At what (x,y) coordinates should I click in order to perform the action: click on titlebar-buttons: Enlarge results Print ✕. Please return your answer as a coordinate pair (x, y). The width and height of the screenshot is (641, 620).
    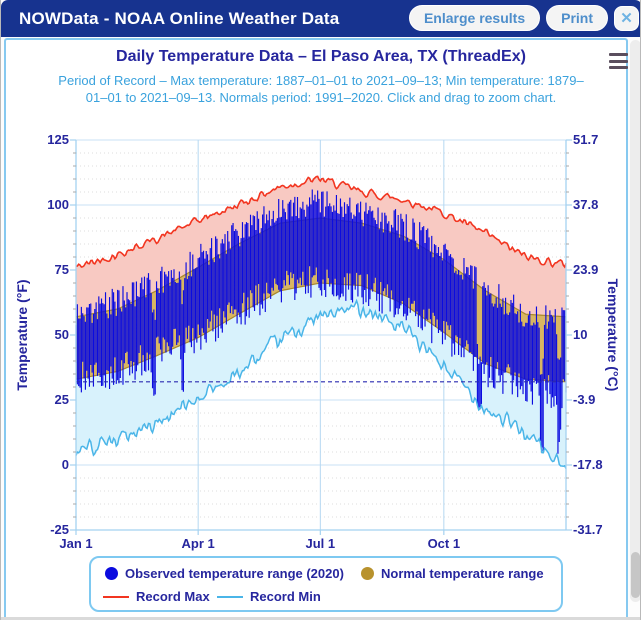
    Looking at the image, I should click on (523, 18).